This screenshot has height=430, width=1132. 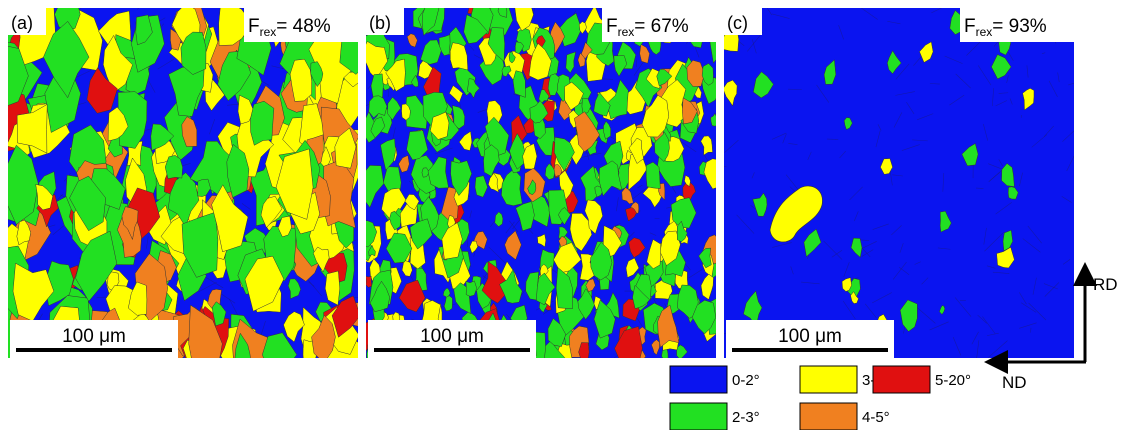 What do you see at coordinates (1014, 382) in the screenshot?
I see `nd-label: ND` at bounding box center [1014, 382].